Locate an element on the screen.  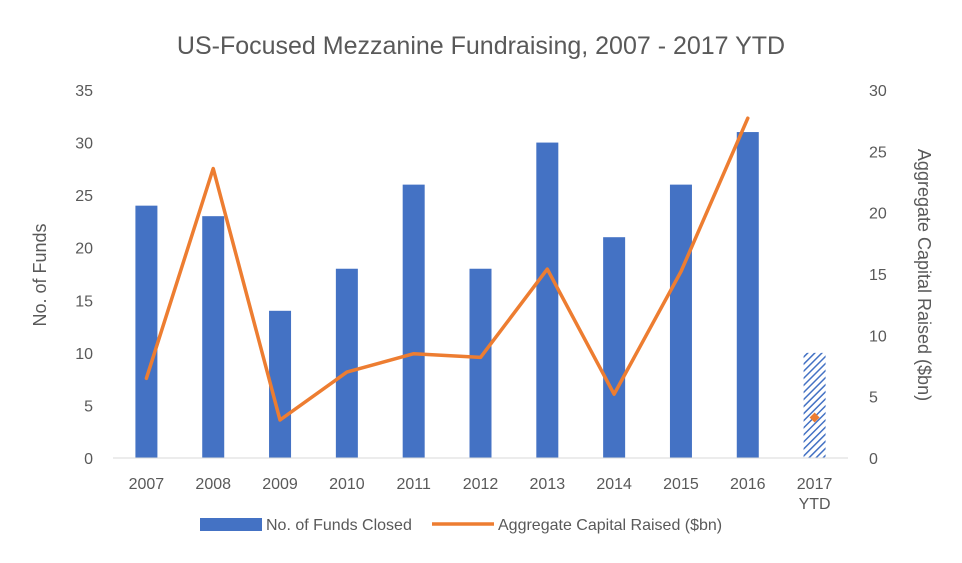
y2-tick-label: 0 is located at coordinates (873, 459).